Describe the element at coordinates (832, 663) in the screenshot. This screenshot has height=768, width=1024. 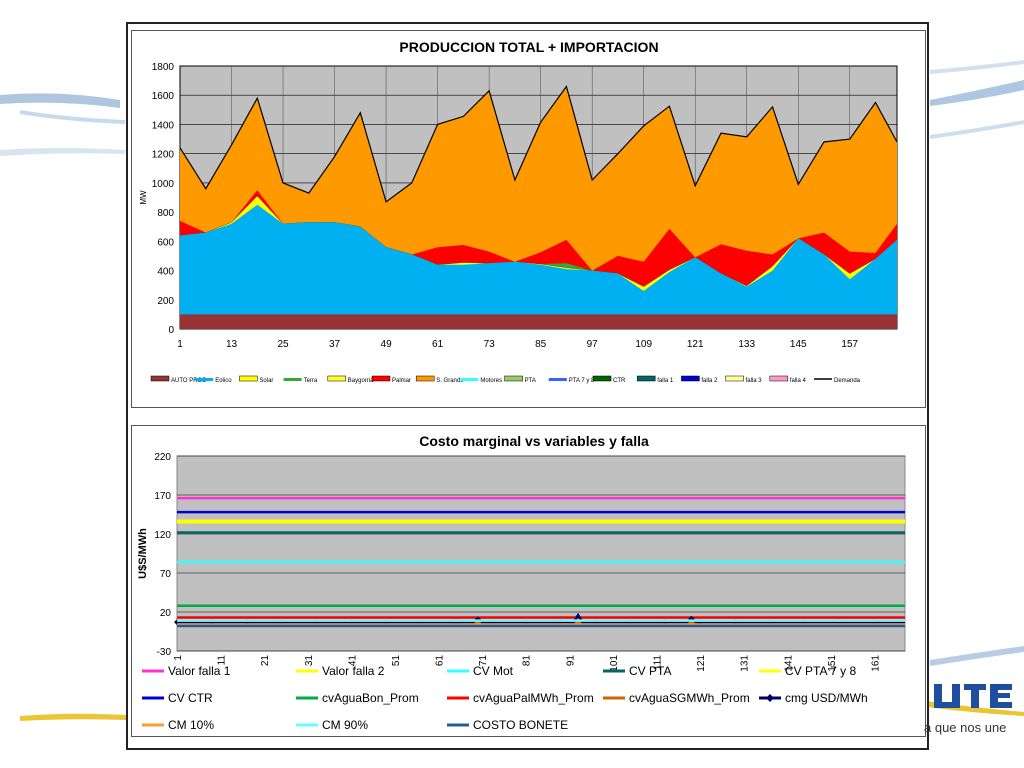
I see `x-tick-label: 151` at that location.